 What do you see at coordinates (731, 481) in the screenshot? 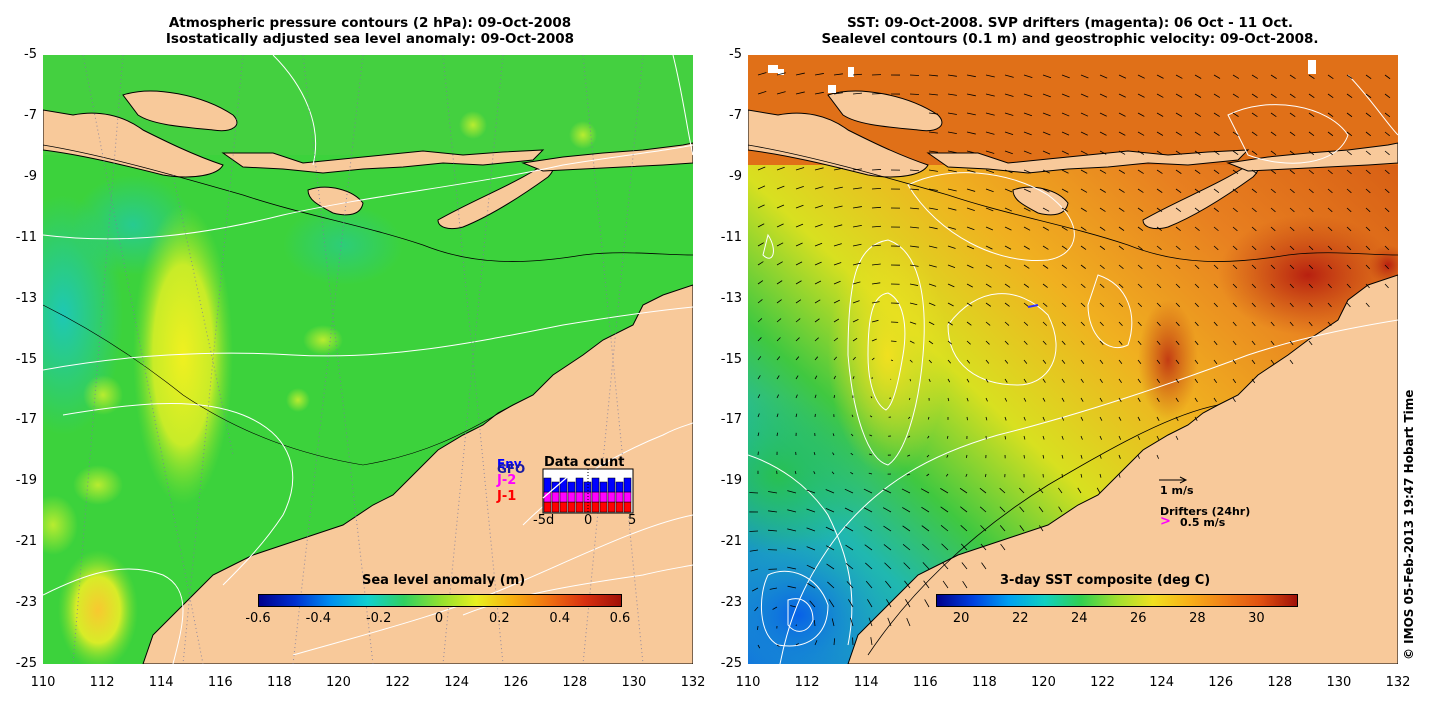
I see `right-lat-tick: -19` at bounding box center [731, 481].